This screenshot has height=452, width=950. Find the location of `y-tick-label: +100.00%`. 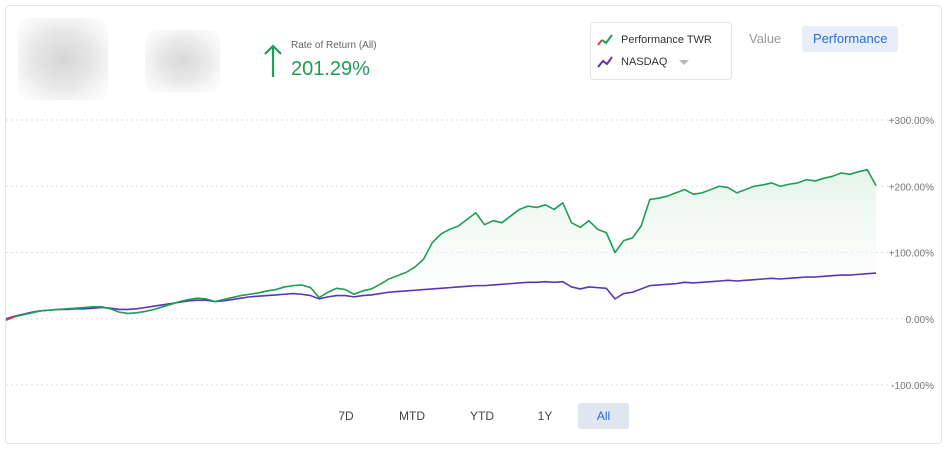

y-tick-label: +100.00% is located at coordinates (911, 254).